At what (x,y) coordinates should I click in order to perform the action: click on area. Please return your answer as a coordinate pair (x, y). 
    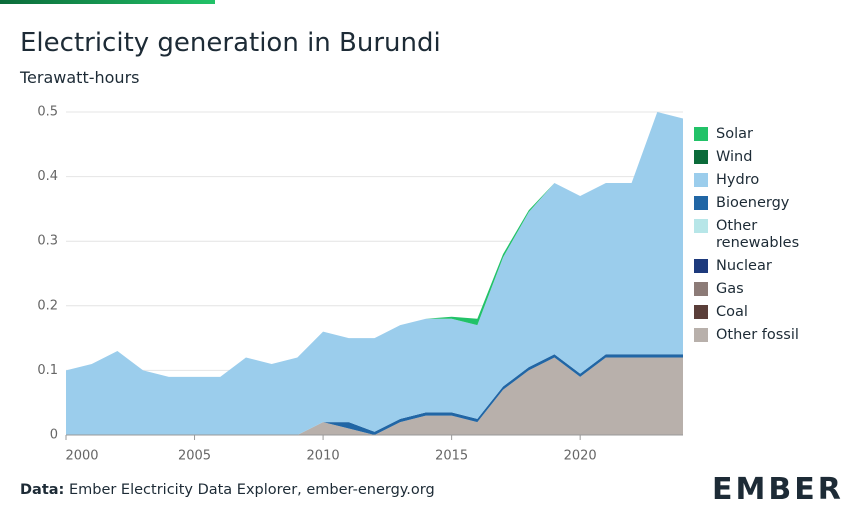
    Looking at the image, I should click on (374, 396).